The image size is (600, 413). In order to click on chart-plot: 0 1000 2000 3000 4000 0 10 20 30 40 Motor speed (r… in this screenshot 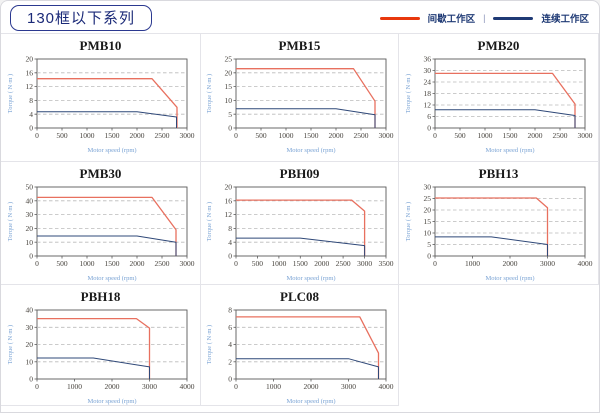, I will do `click(101, 355)`.